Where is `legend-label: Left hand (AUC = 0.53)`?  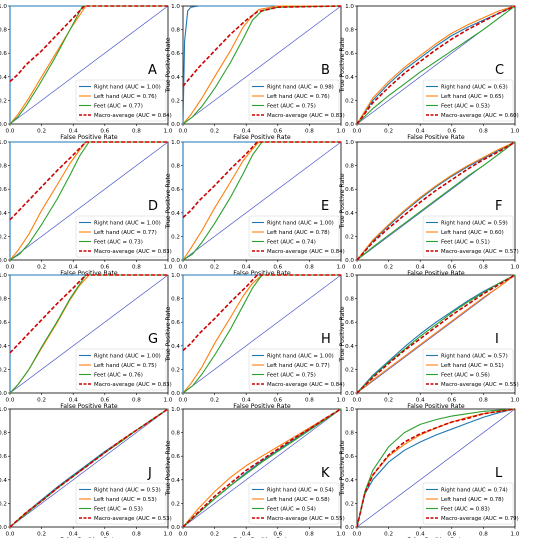
legend-label: Left hand (AUC = 0.53) is located at coordinates (125, 500).